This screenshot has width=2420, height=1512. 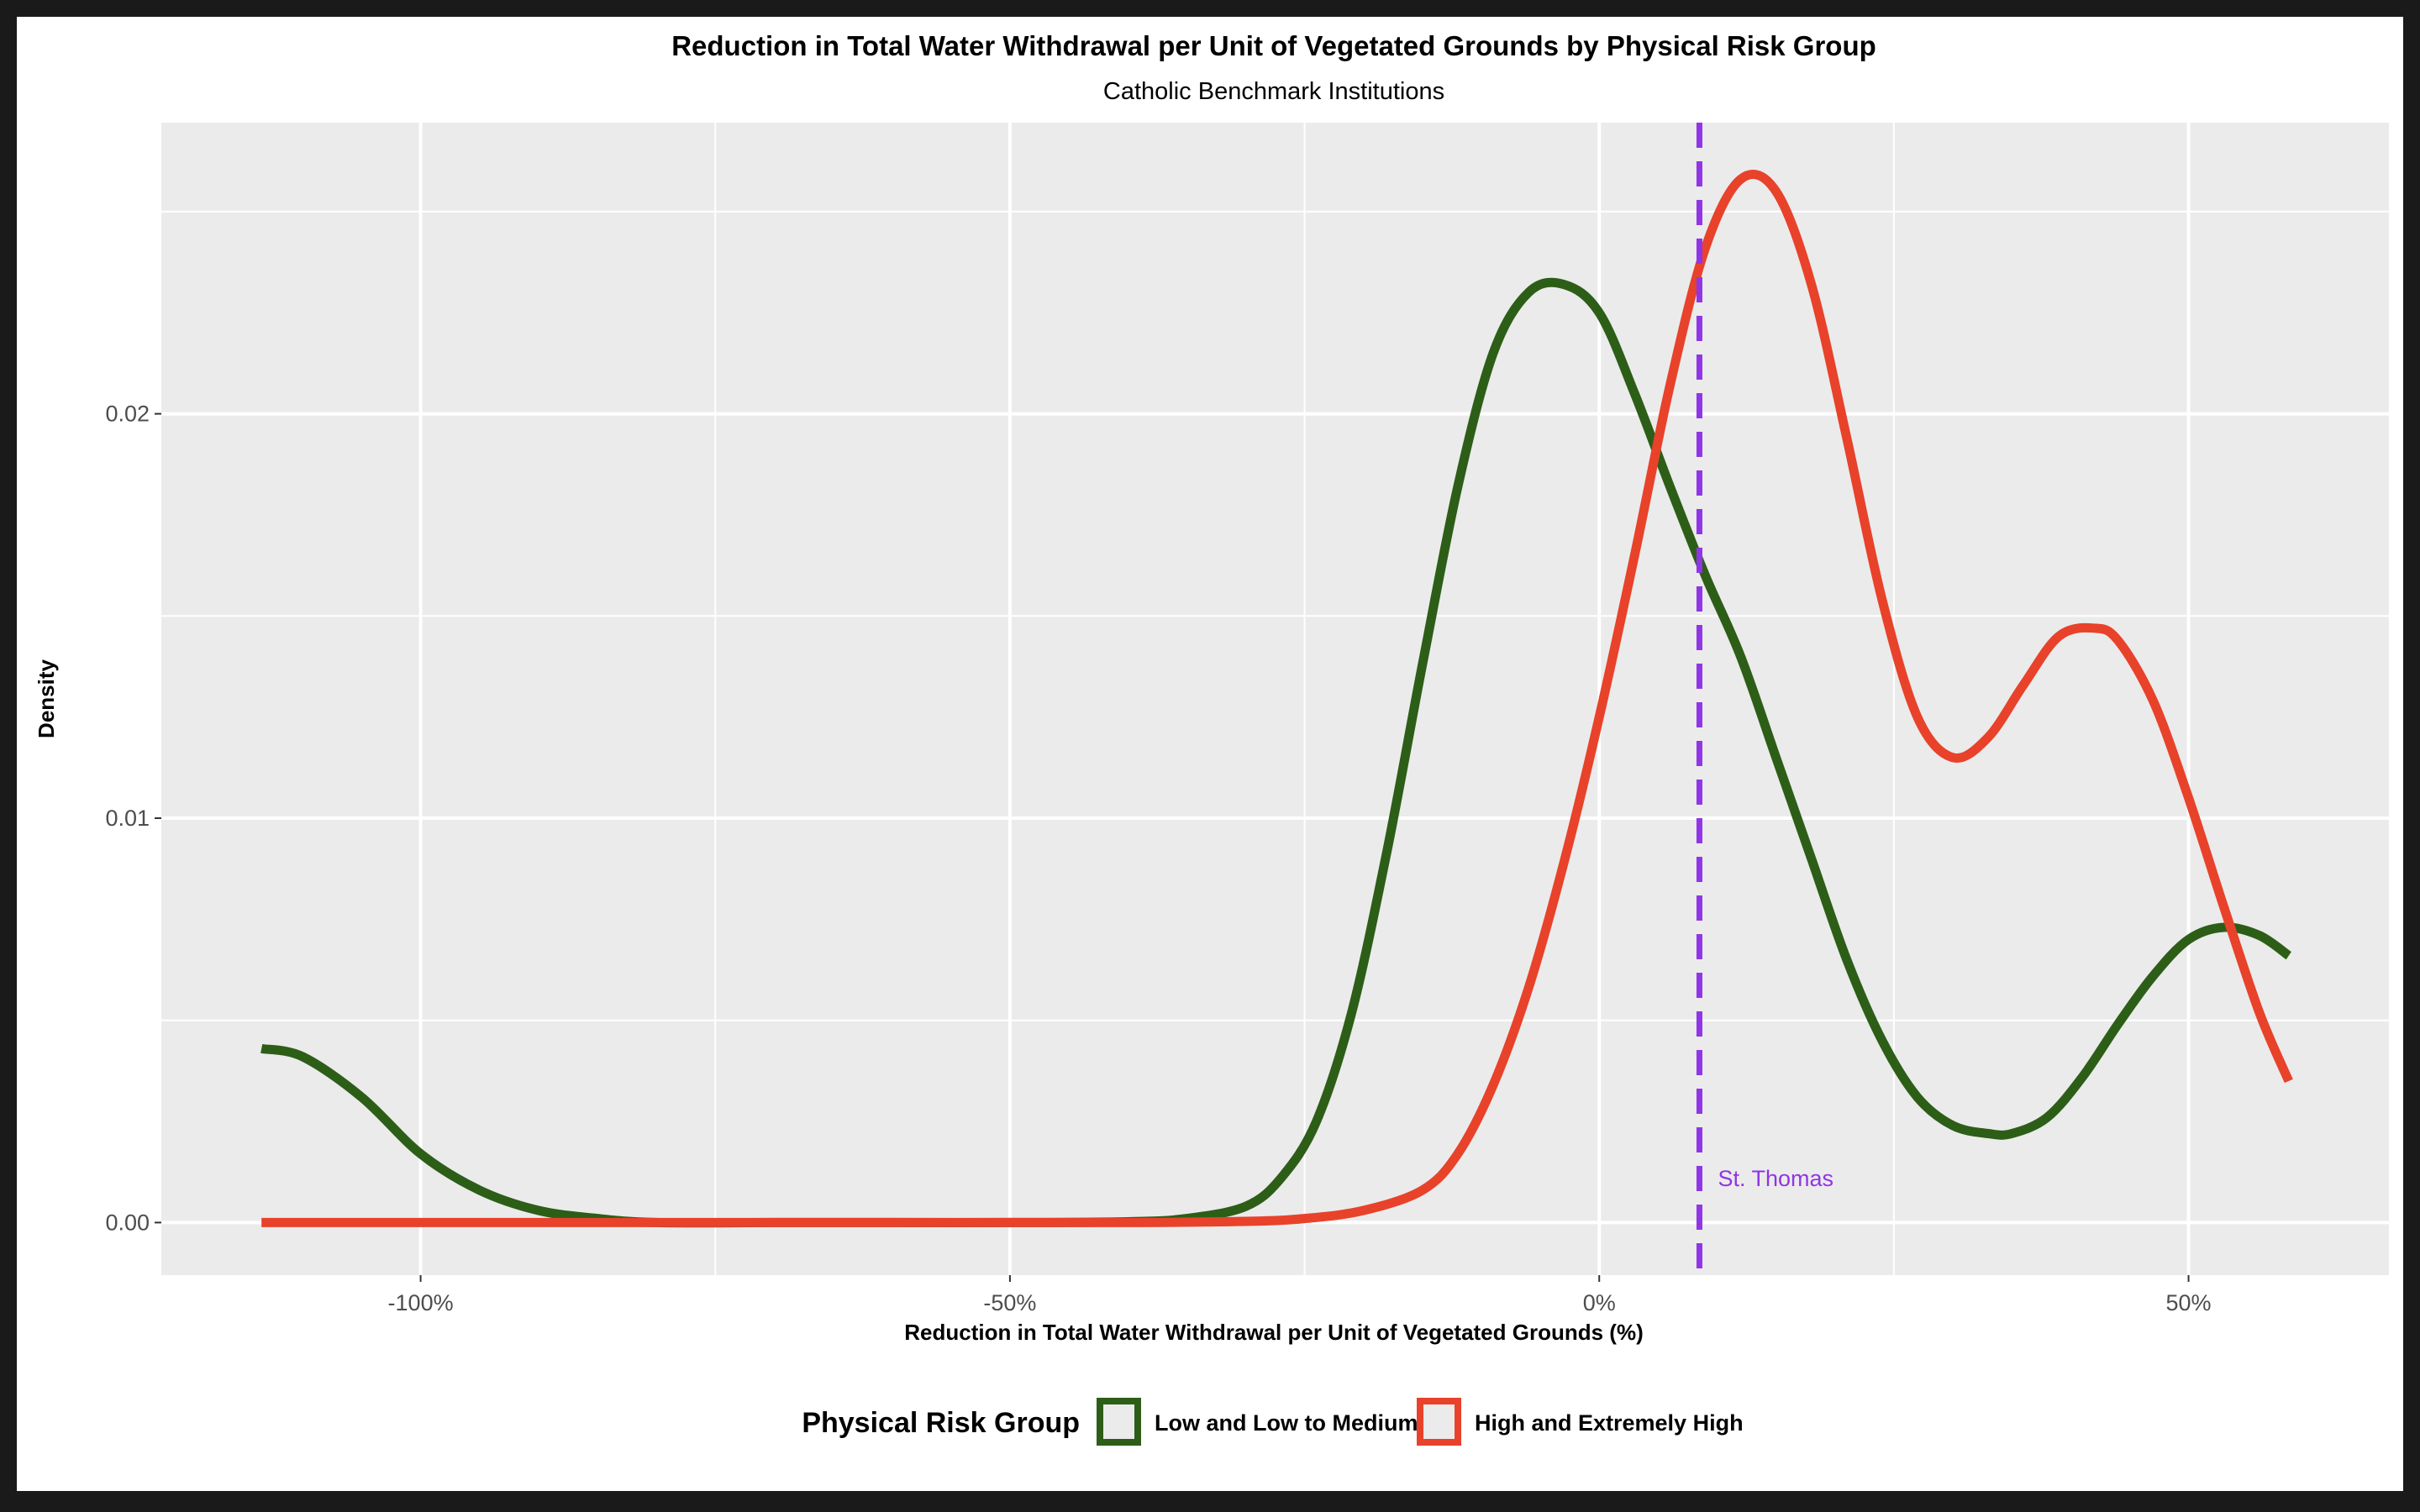 What do you see at coordinates (1609, 1423) in the screenshot?
I see `legend-label-high: High and Extremely High` at bounding box center [1609, 1423].